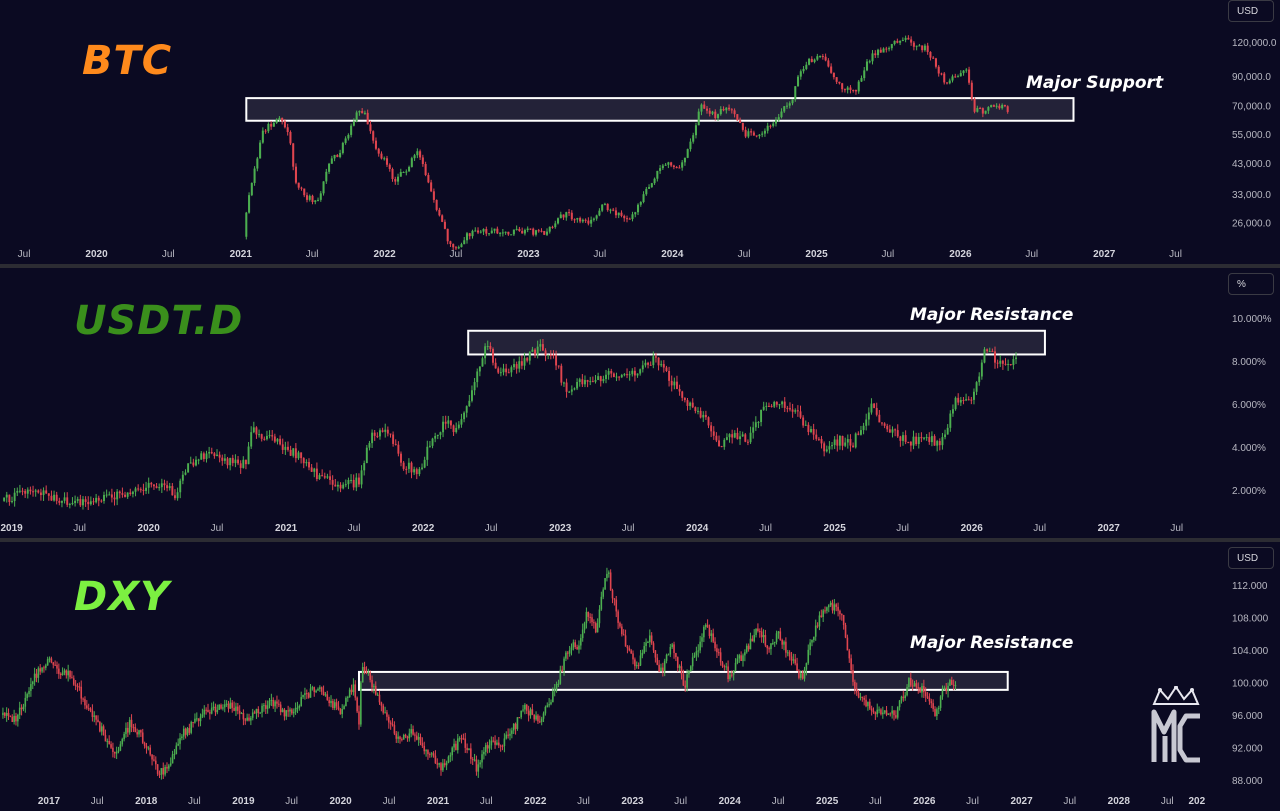 This screenshot has height=811, width=1280. Describe the element at coordinates (1251, 558) in the screenshot. I see `dxy-unit-label: USD` at that location.